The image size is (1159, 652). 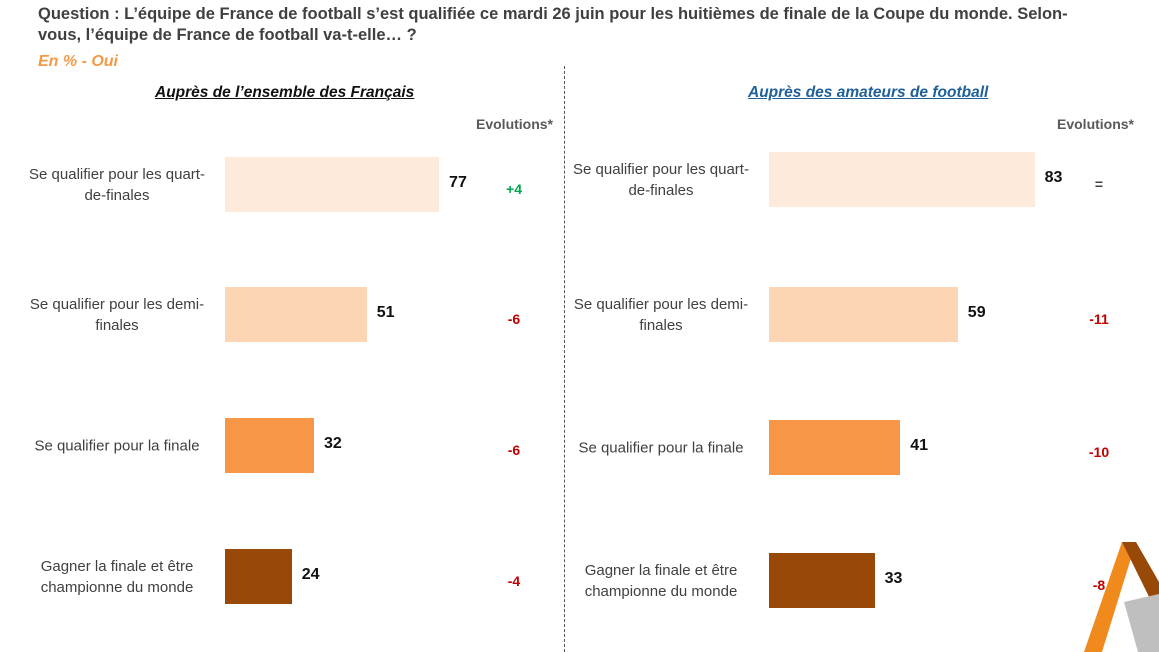 What do you see at coordinates (1099, 584) in the screenshot?
I see `evolution-right-3: -8` at bounding box center [1099, 584].